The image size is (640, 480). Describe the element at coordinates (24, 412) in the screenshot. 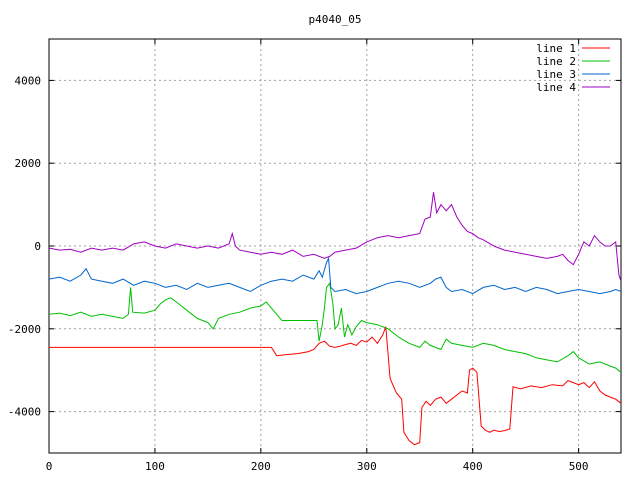

I see `y-tick-label: -4000` at that location.